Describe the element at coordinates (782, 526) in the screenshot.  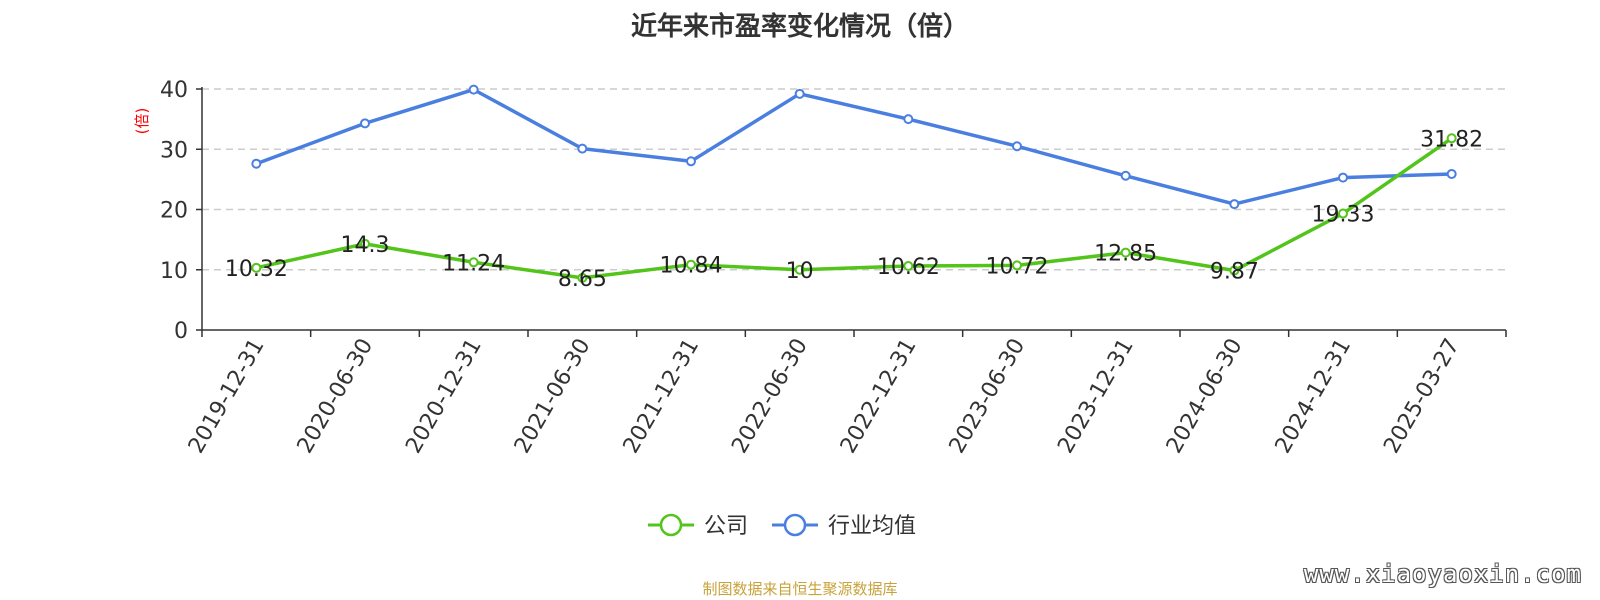
I see `legend: 公司 行业均值` at that location.